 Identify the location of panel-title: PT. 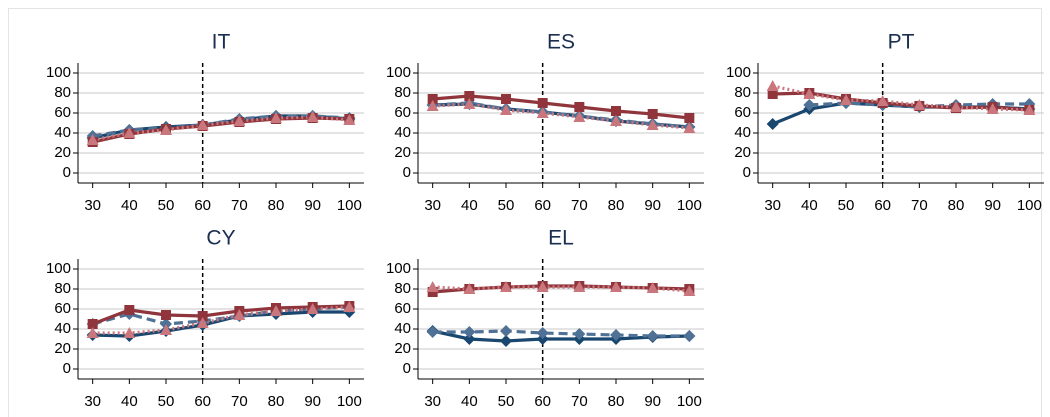
(901, 42).